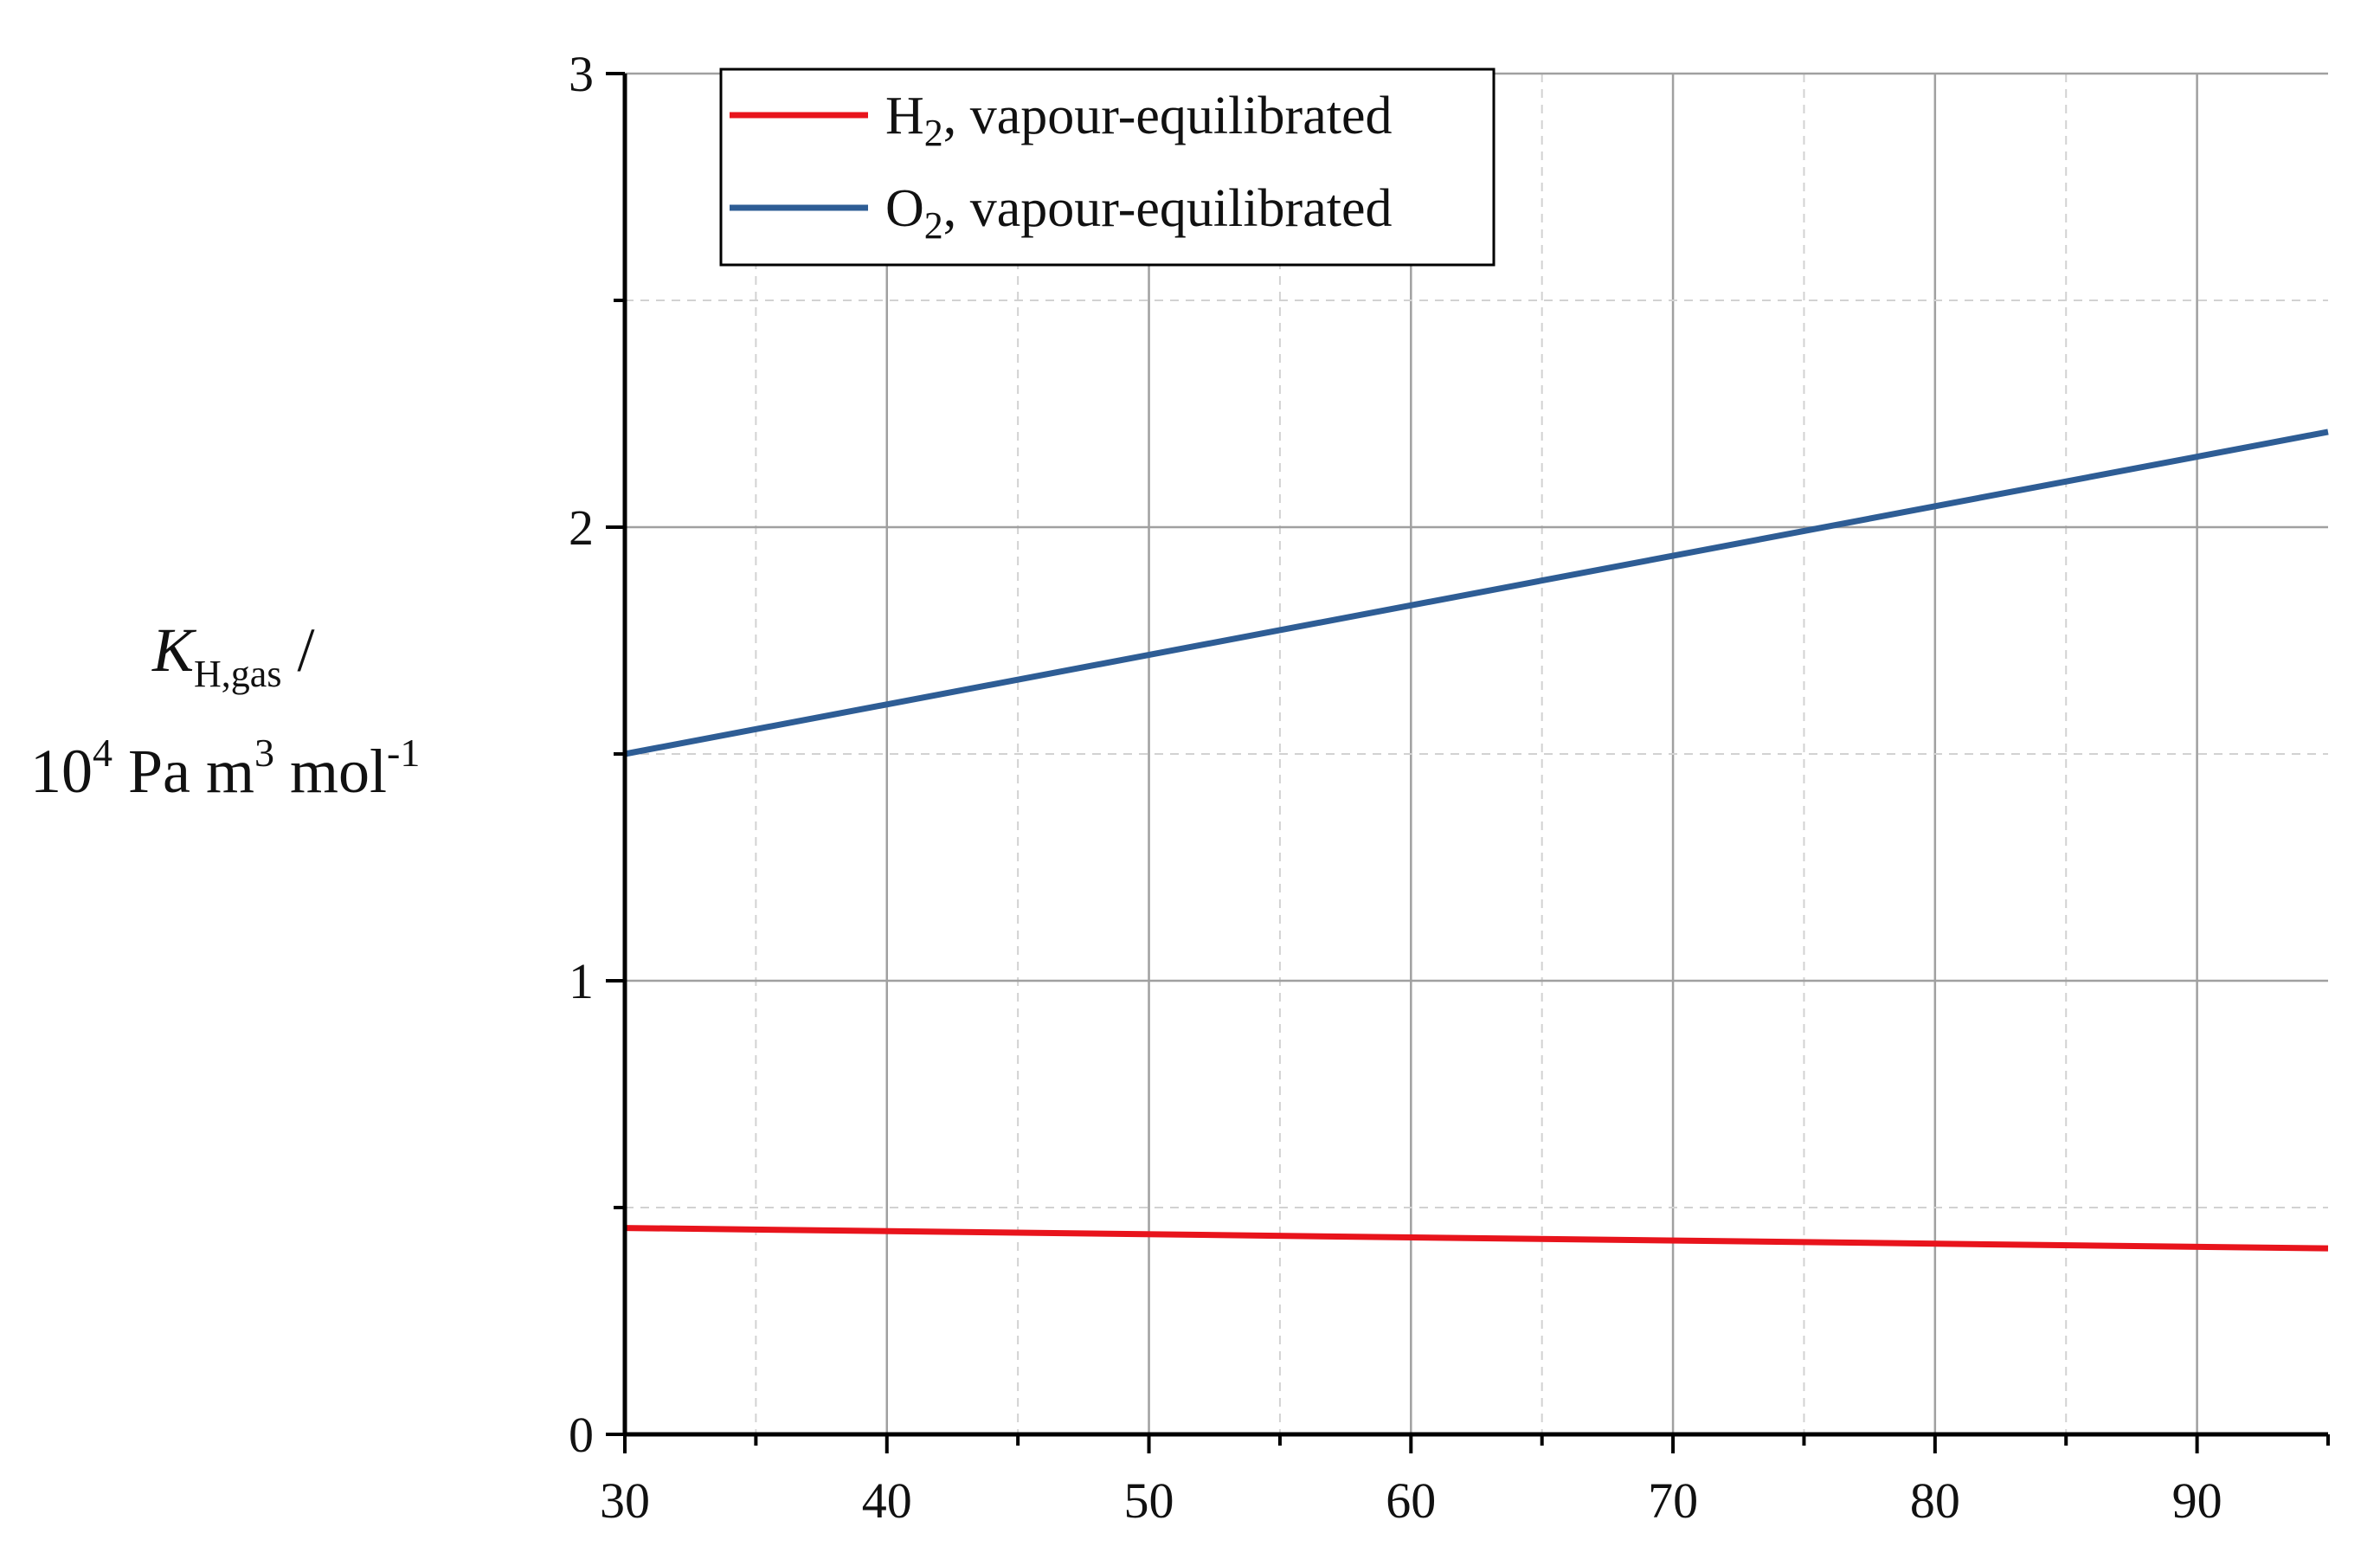  I want to click on x-tick-label: 90, so click(2197, 1500).